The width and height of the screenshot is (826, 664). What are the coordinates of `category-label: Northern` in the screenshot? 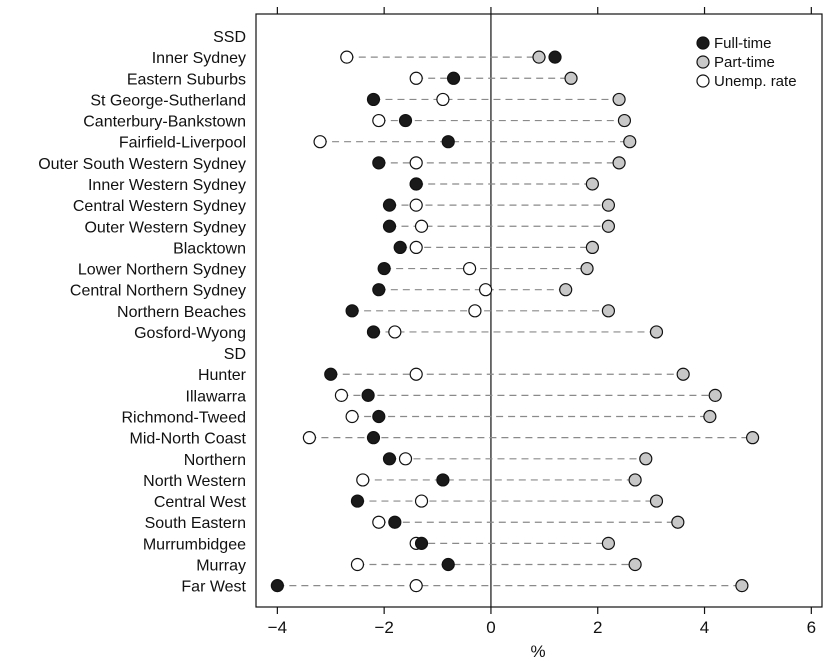 It's located at (215, 460).